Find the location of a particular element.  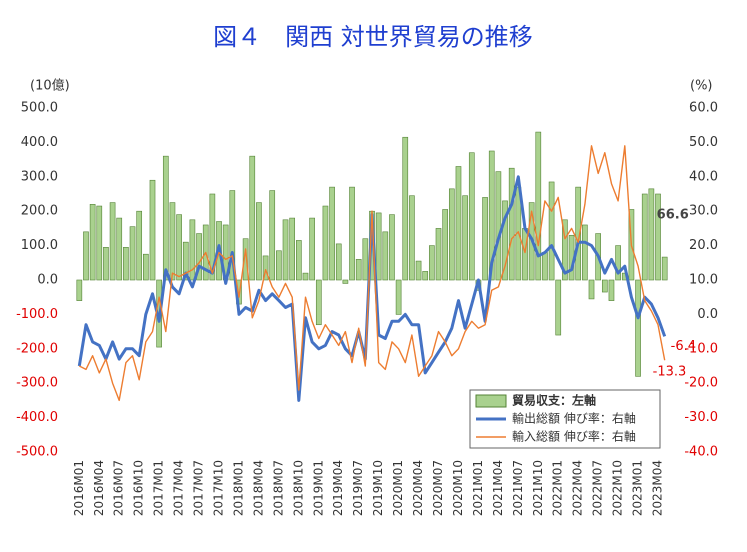

x-tick-label: 2016M07 is located at coordinates (119, 488).